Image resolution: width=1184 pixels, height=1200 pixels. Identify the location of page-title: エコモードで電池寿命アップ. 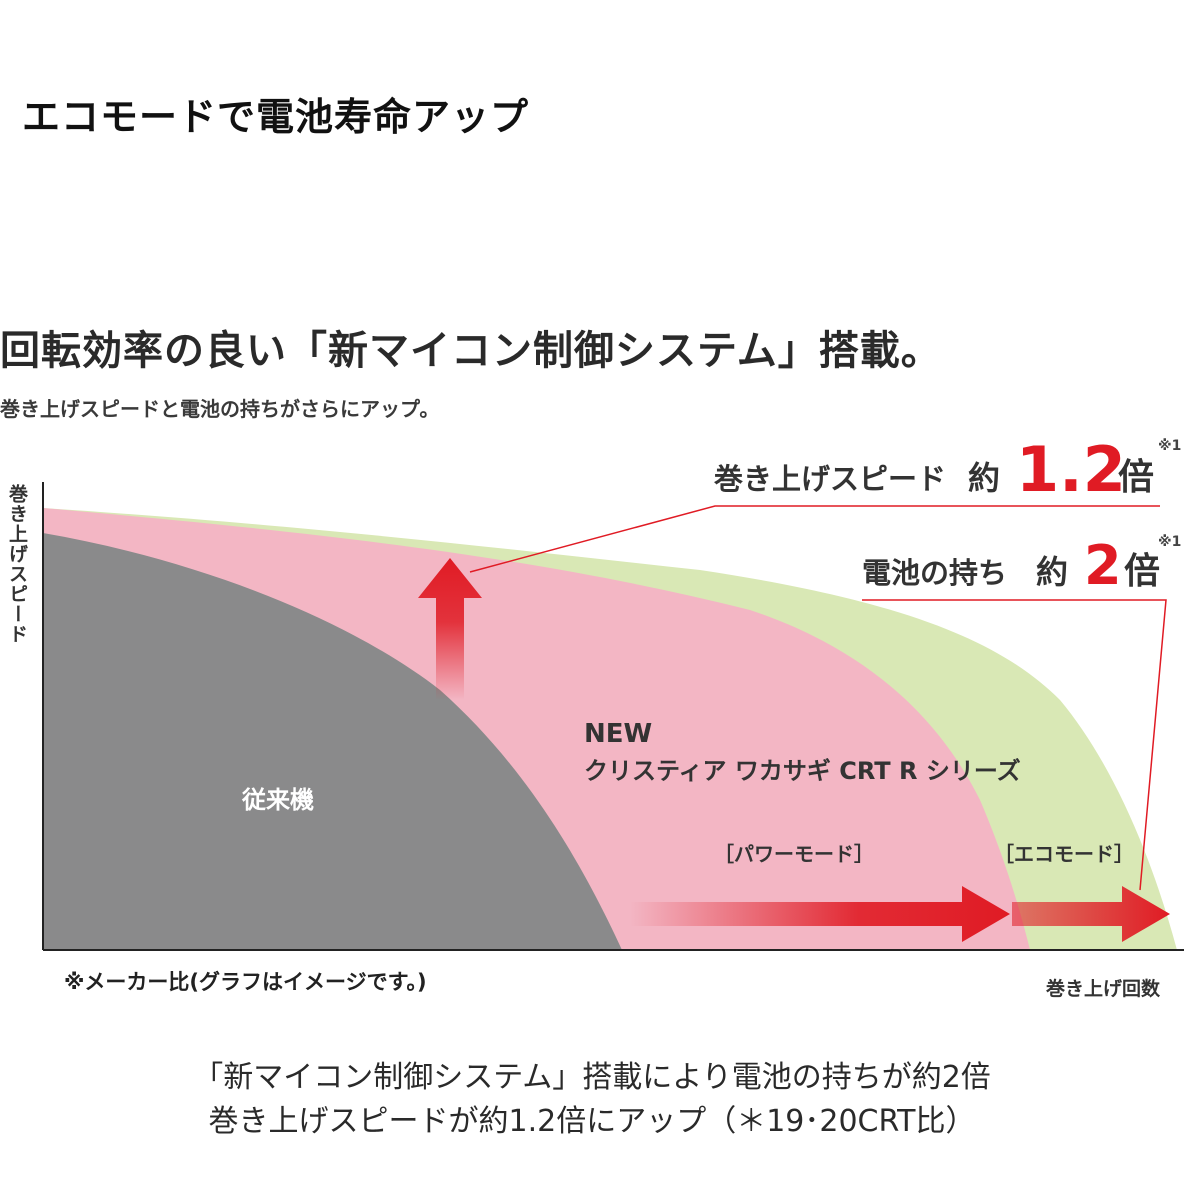
(276, 117).